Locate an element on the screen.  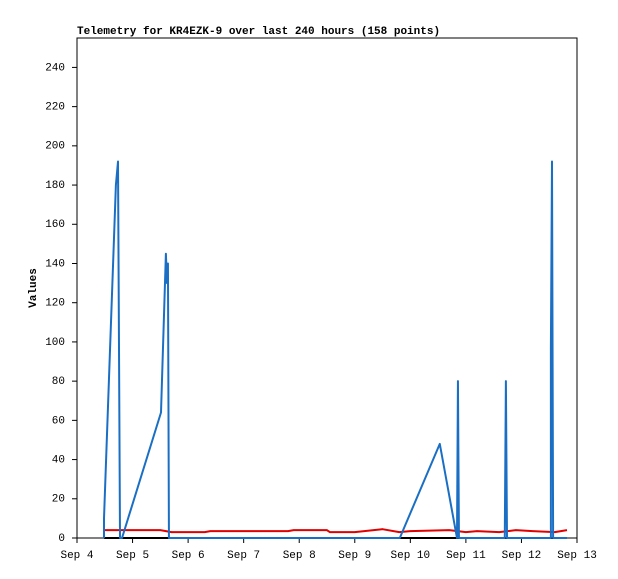
y-tick-label: 0 is located at coordinates (61, 539).